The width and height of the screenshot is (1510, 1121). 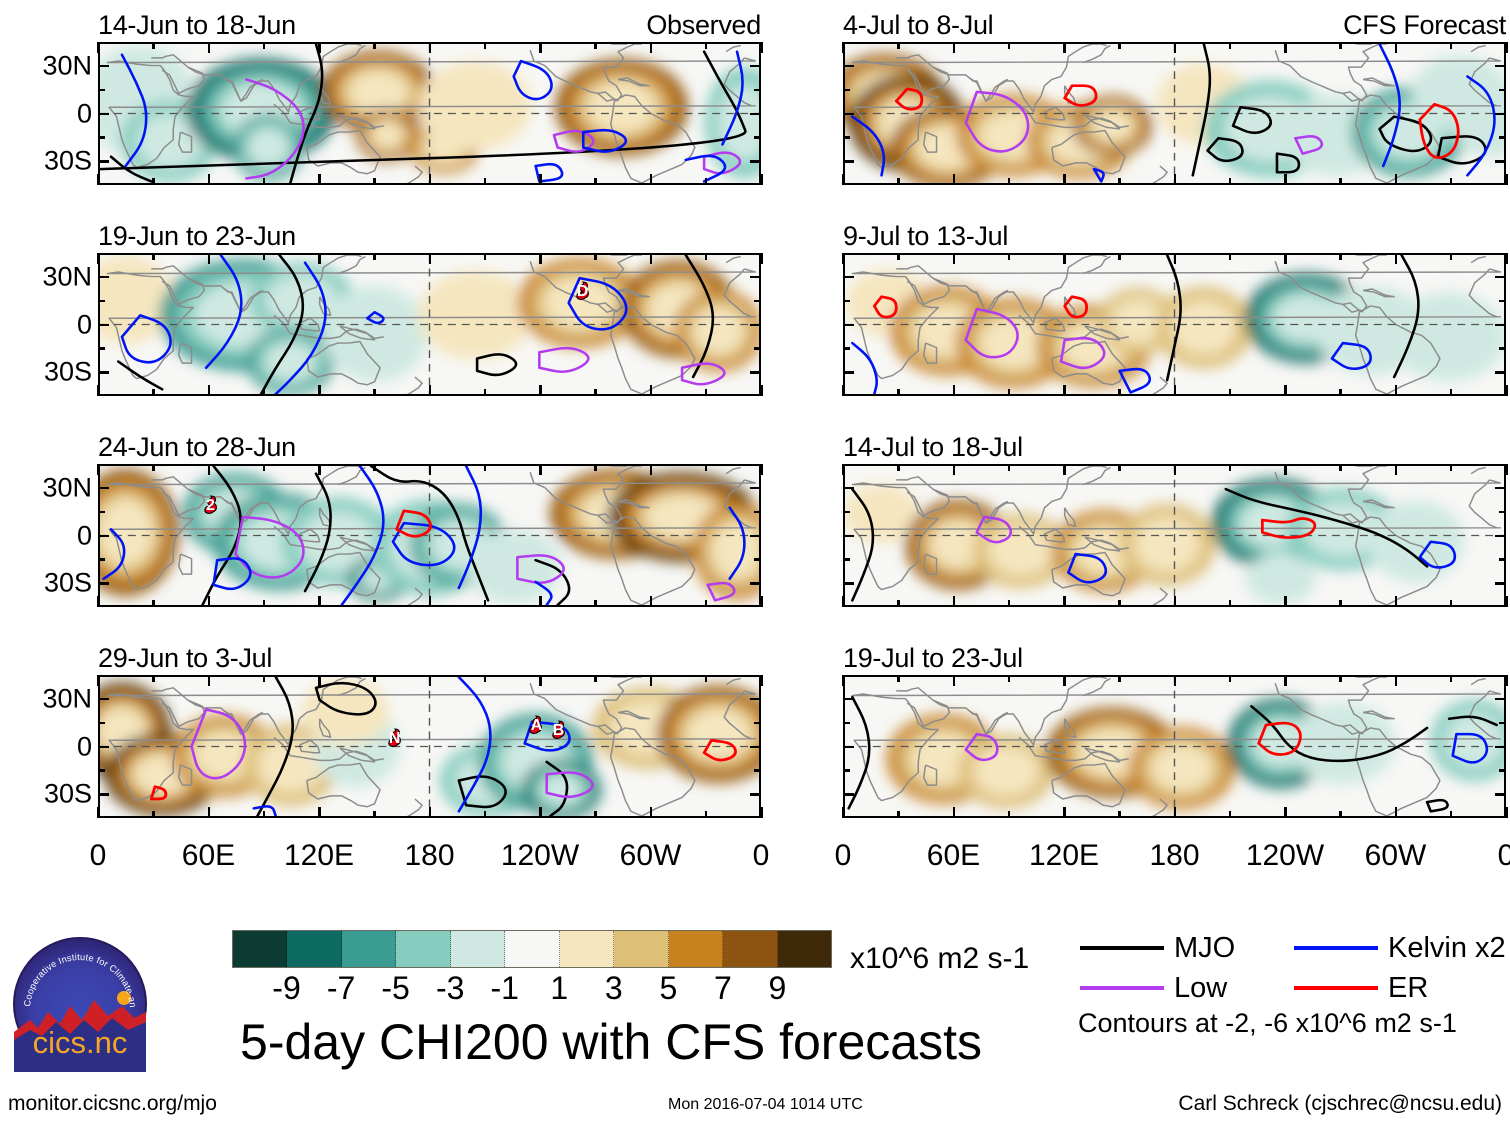 I want to click on storm-marker: N, so click(x=395, y=739).